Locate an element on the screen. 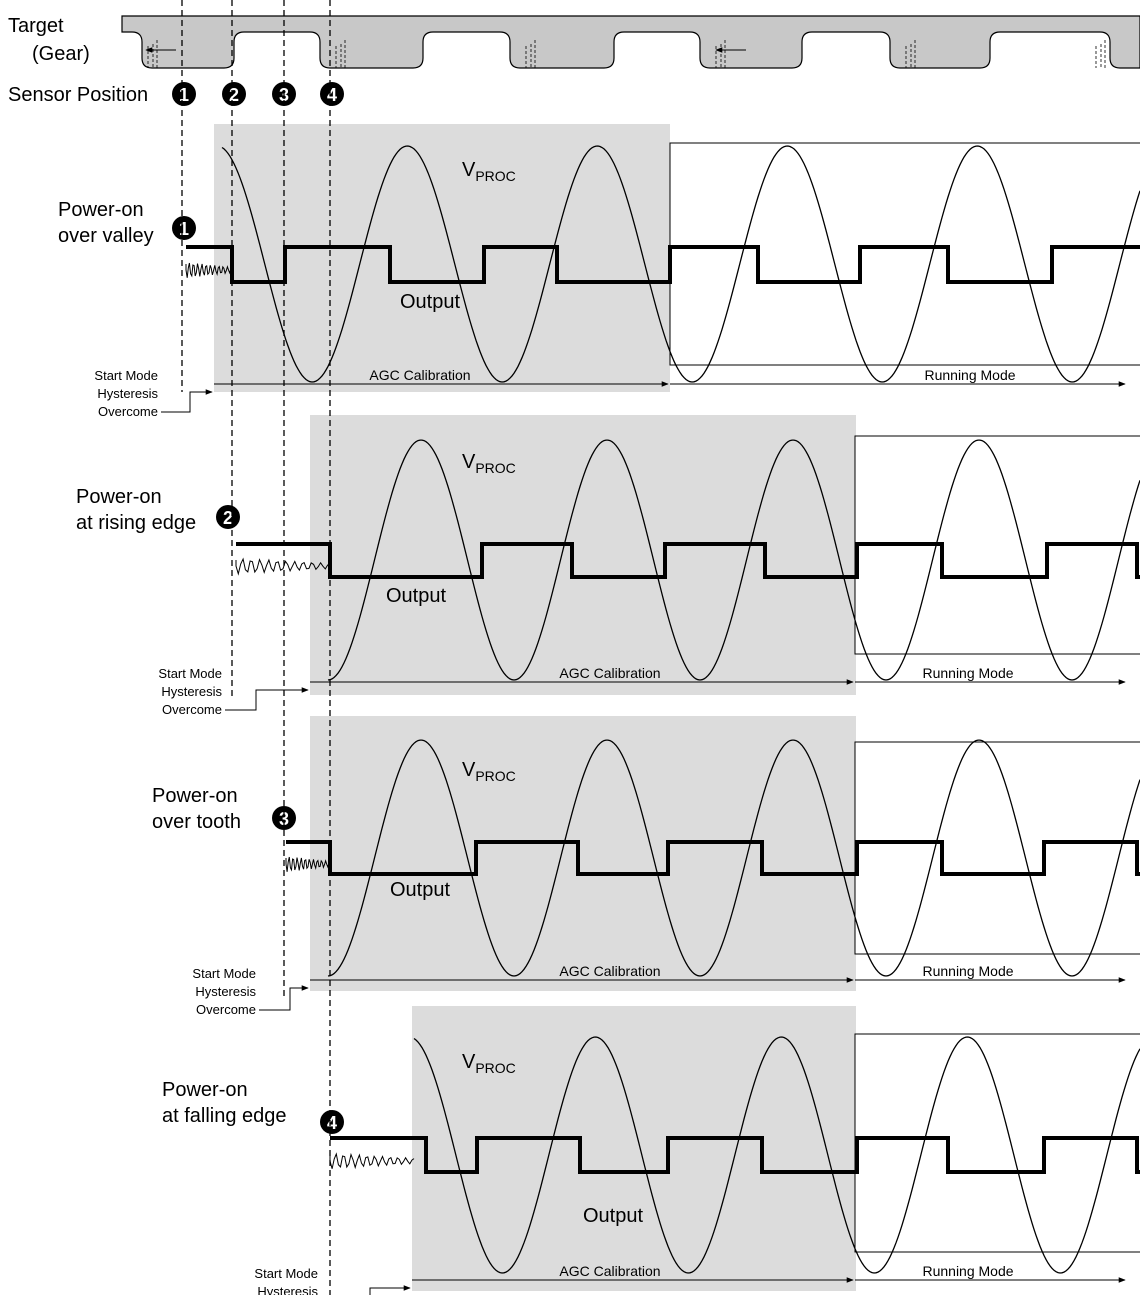  target-gear-strip is located at coordinates (630, 42).